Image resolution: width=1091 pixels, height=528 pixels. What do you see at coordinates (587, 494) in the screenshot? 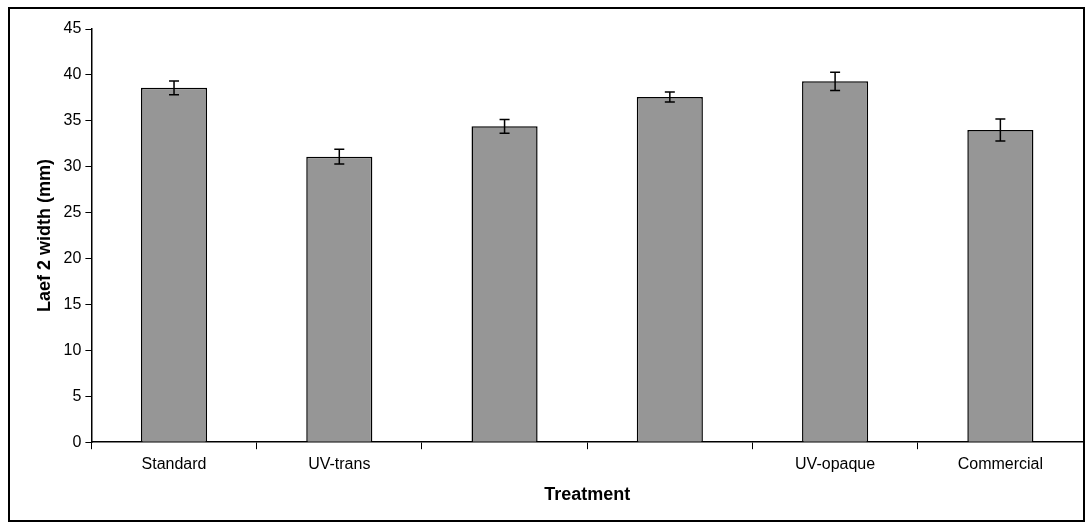
I see `x-axis-title: Treatment` at bounding box center [587, 494].